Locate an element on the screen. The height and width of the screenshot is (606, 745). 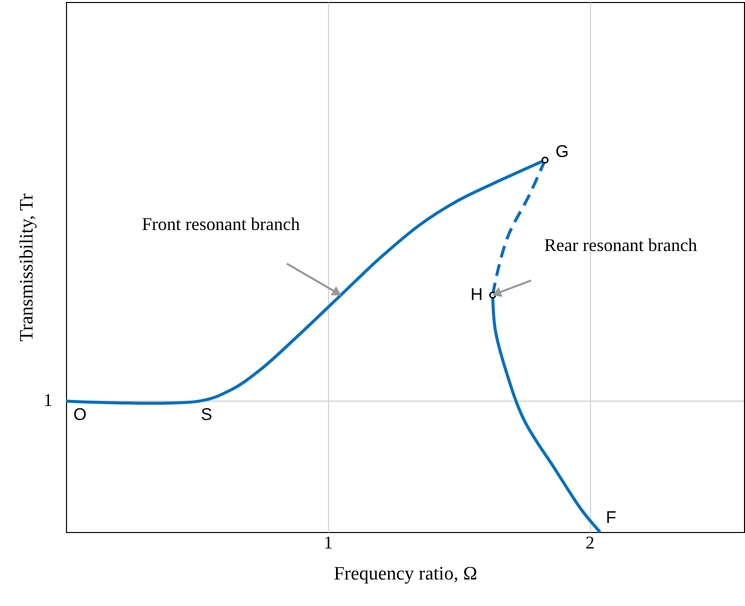
annotation: O is located at coordinates (80, 414).